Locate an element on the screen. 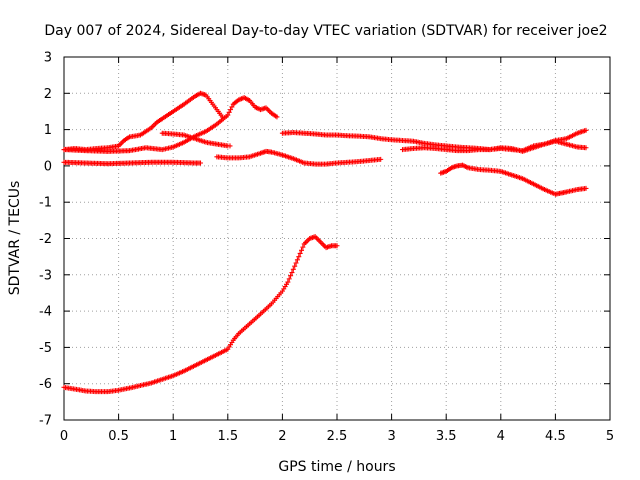  x-tick-label: 1.5 is located at coordinates (227, 436).